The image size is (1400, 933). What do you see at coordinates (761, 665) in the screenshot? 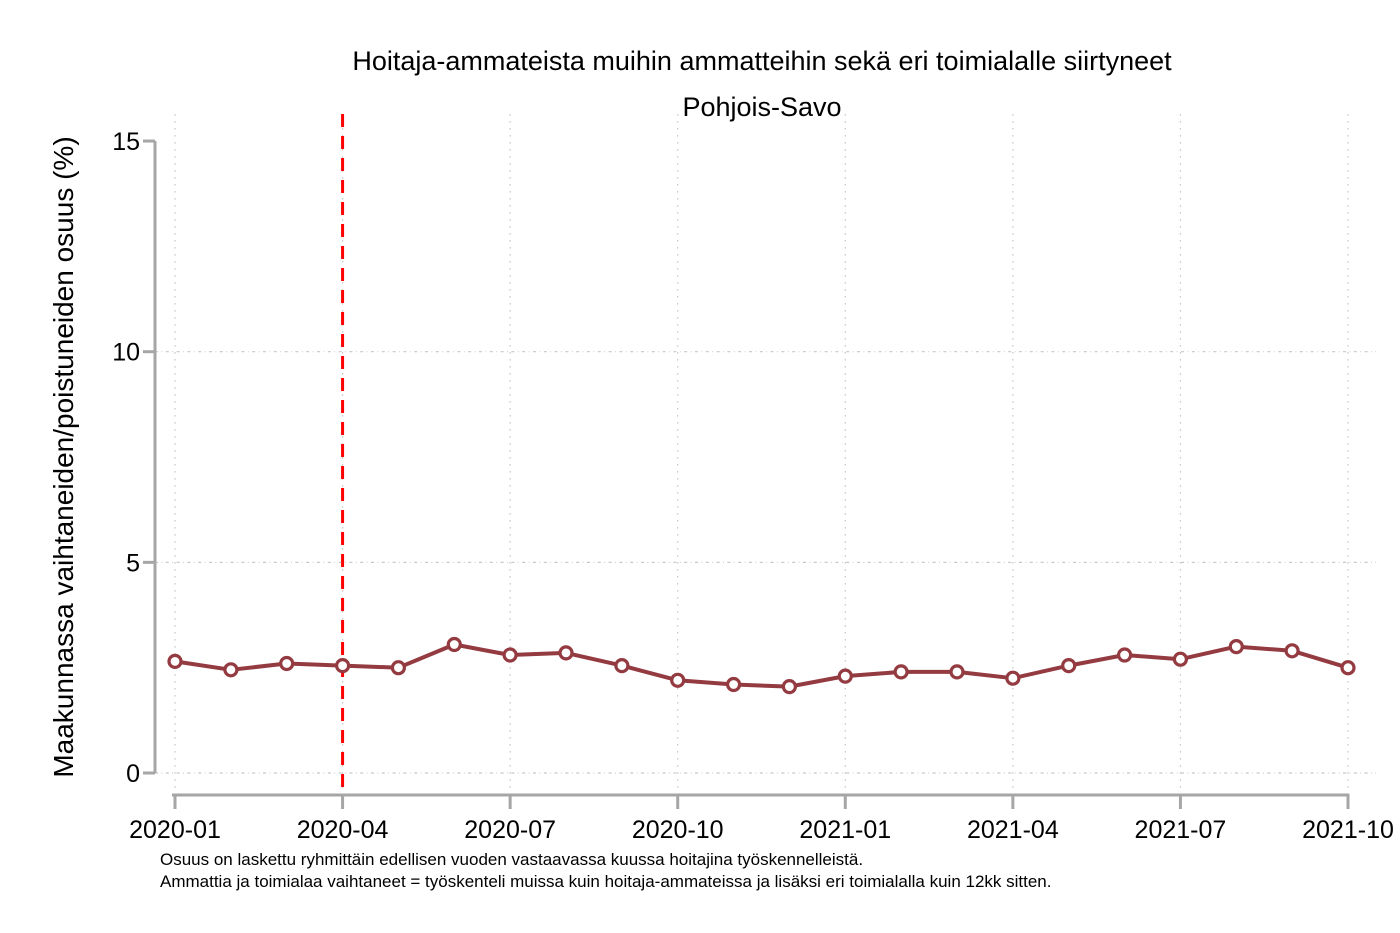
I see `data-line` at bounding box center [761, 665].